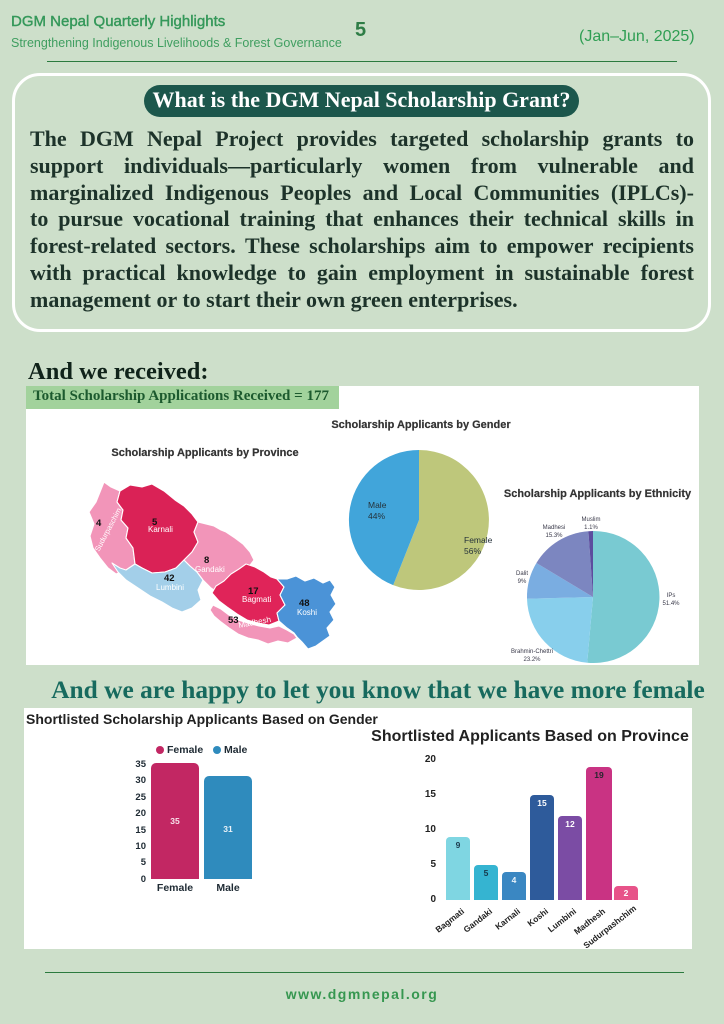  I want to click on svg-text: Lumbini, so click(170, 587).